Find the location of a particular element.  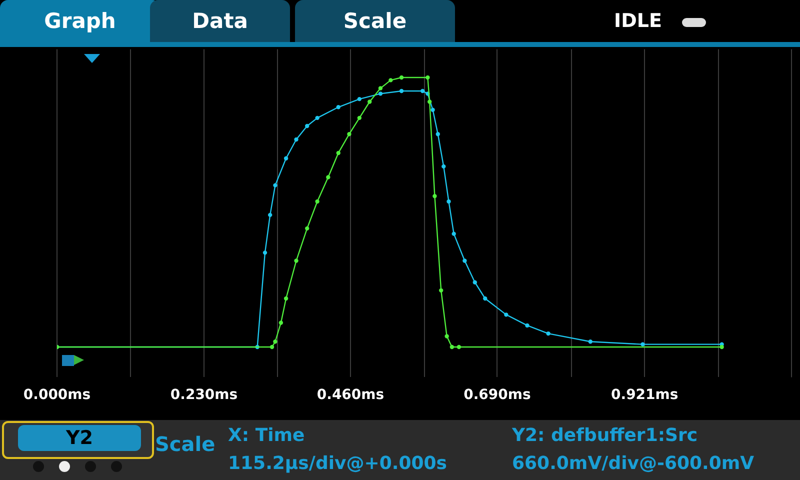

text: 660.0mV/div@-600.0mV is located at coordinates (633, 463).